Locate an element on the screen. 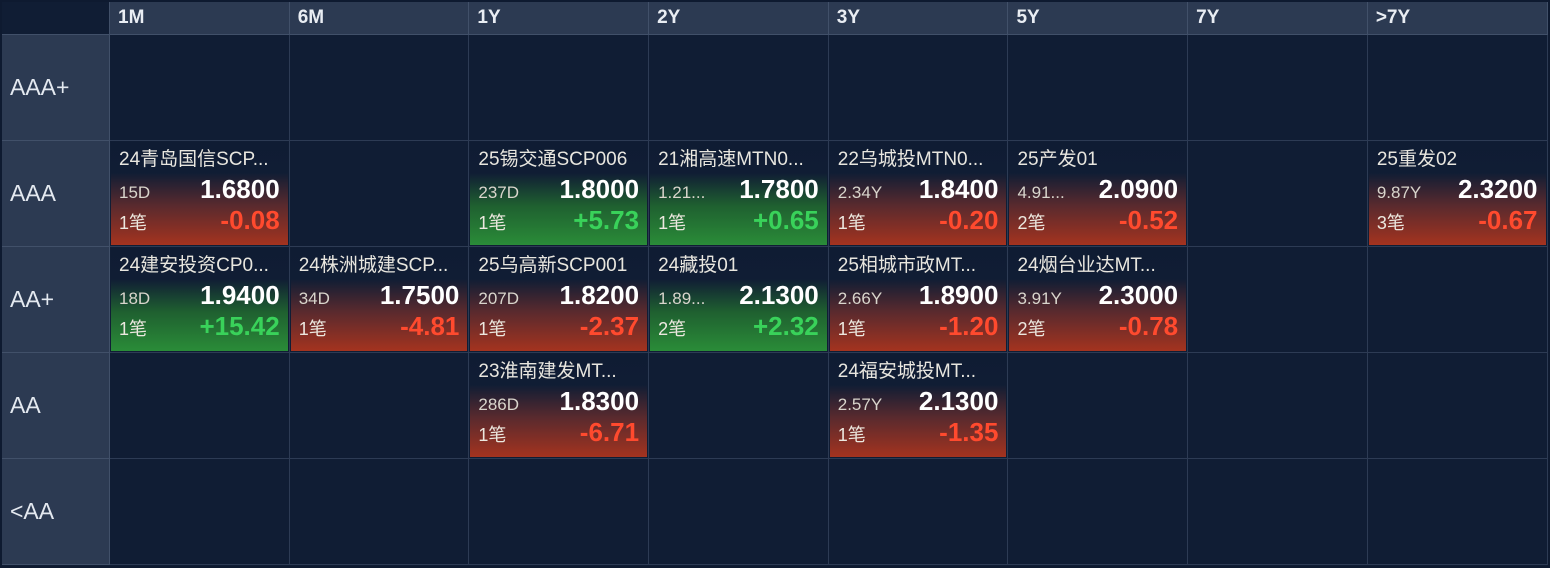  matrix-cell: 25相城市政MT... 2.66Y 1.8900 1笔 -1.20 is located at coordinates (918, 300).